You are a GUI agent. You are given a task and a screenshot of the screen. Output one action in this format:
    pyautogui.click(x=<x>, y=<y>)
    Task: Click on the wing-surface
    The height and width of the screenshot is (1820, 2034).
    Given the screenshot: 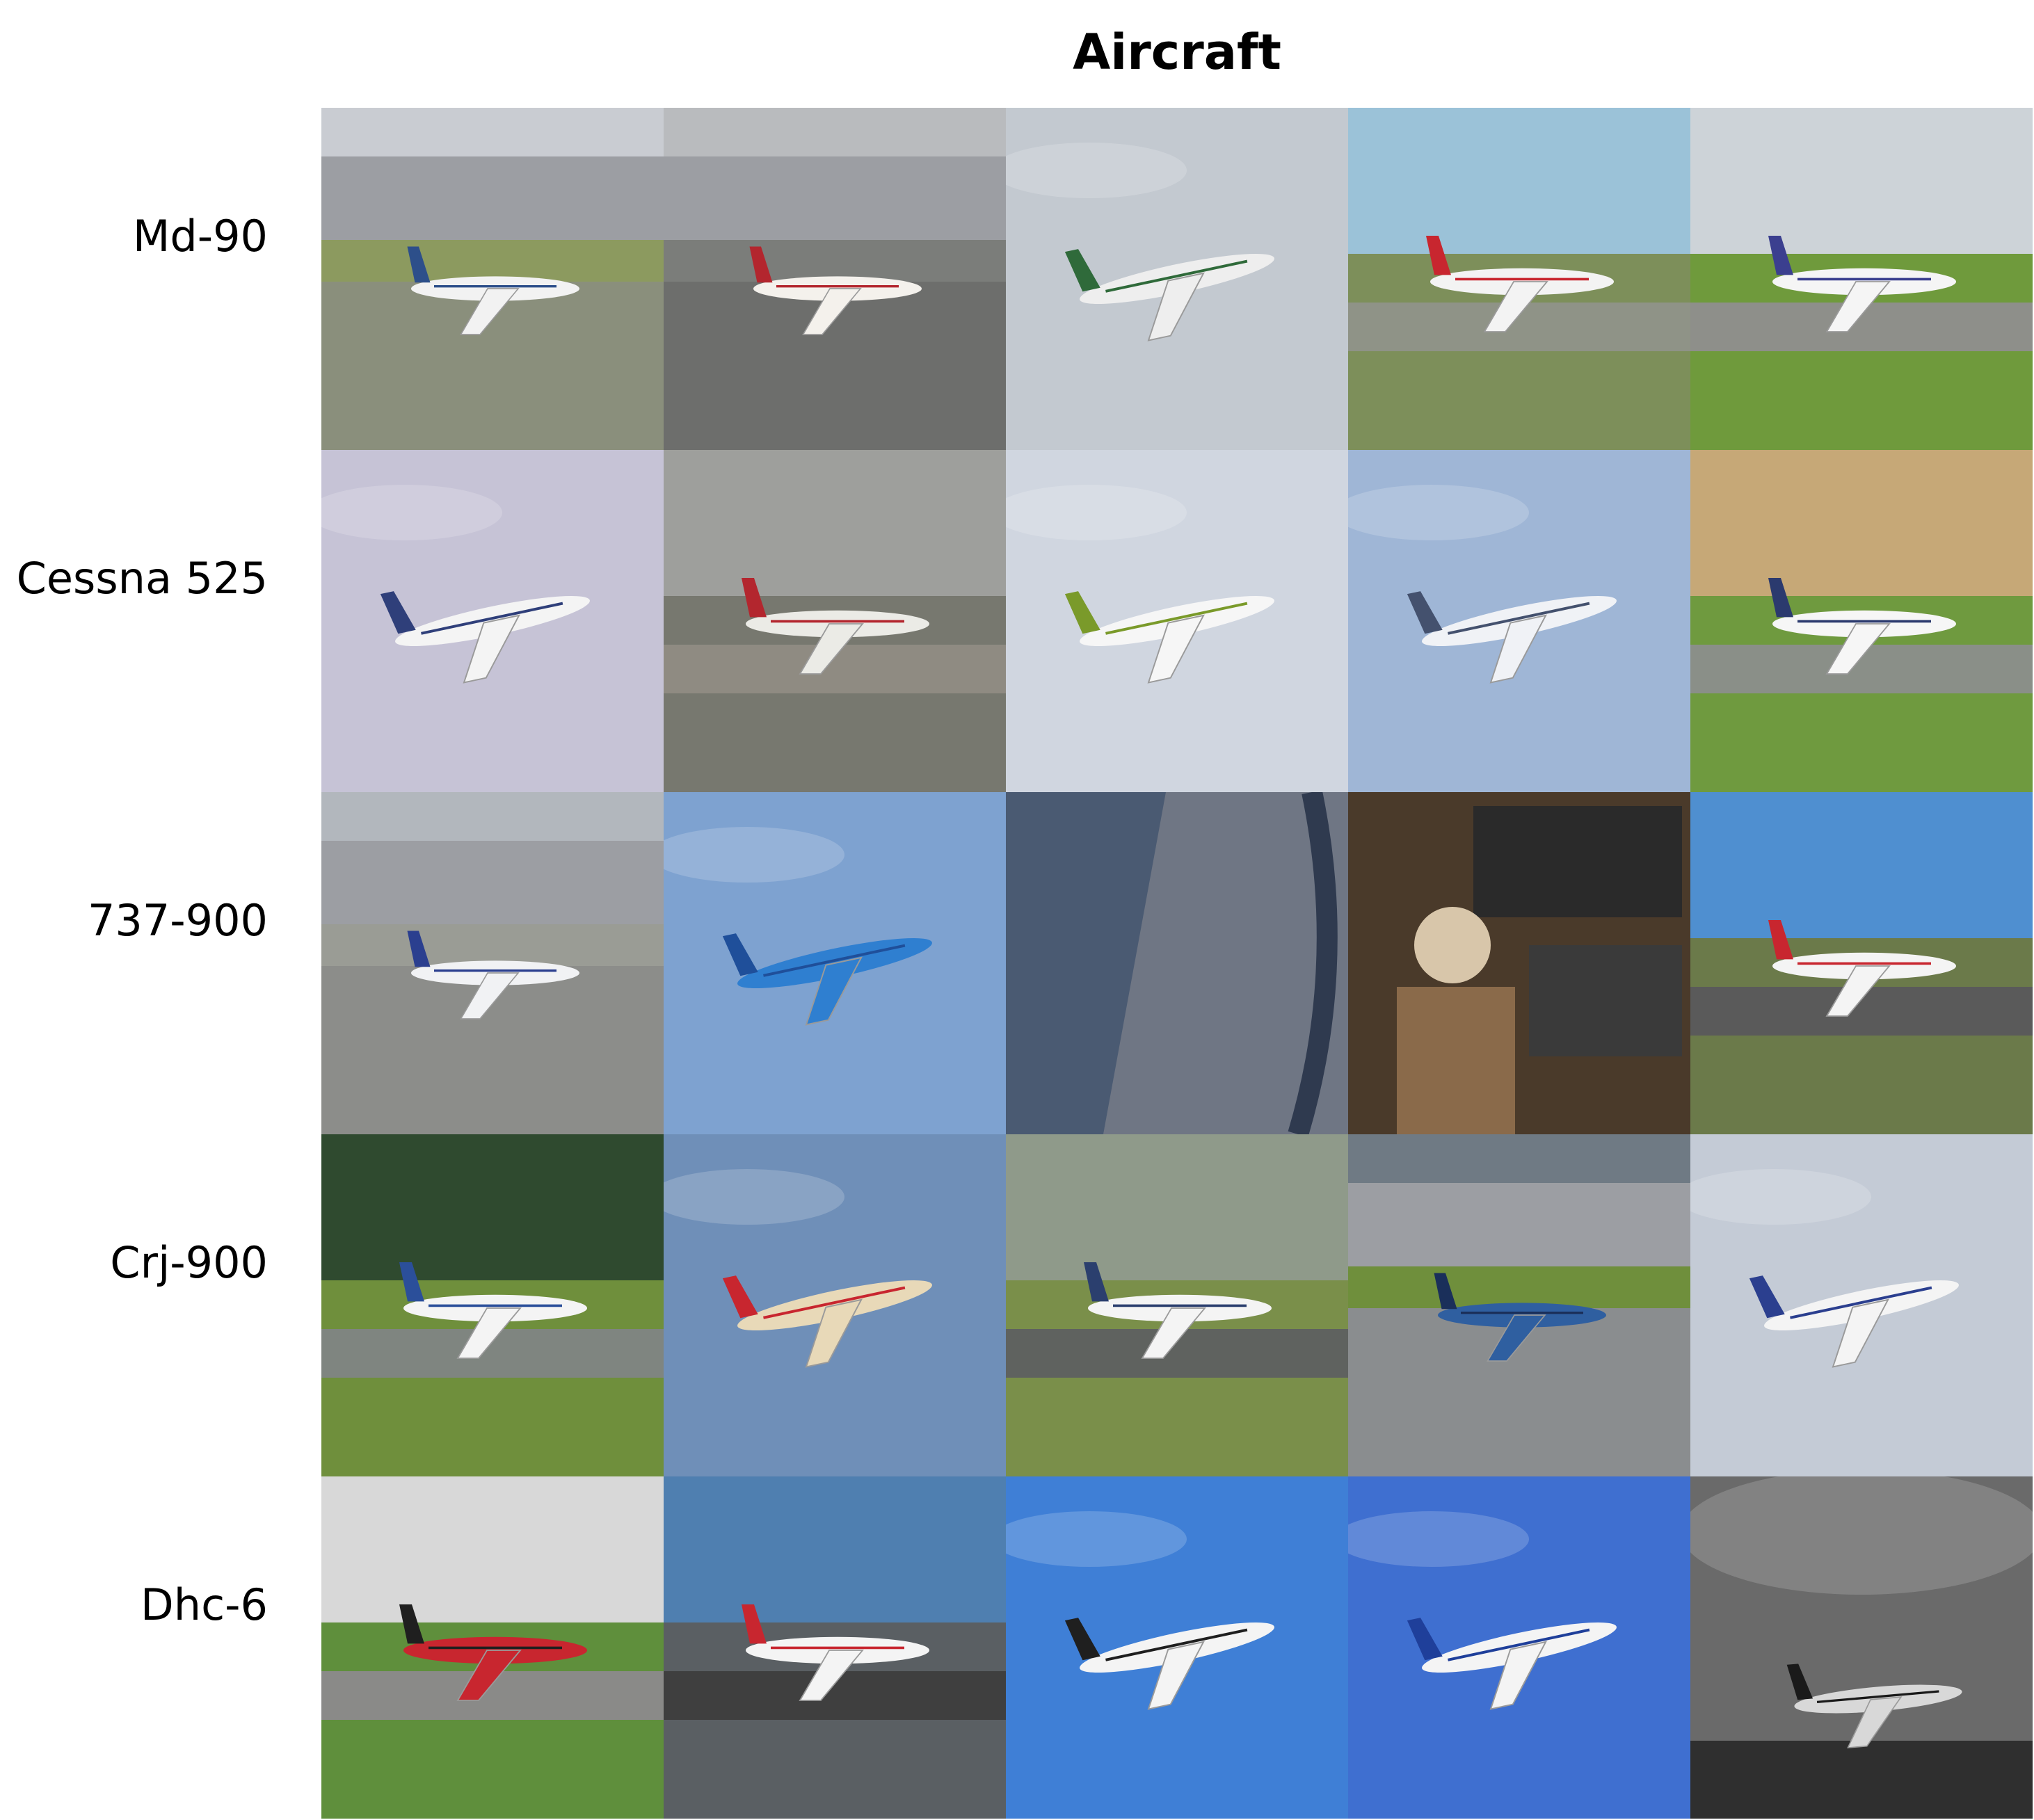 What is the action you would take?
    pyautogui.click(x=1086, y=963)
    